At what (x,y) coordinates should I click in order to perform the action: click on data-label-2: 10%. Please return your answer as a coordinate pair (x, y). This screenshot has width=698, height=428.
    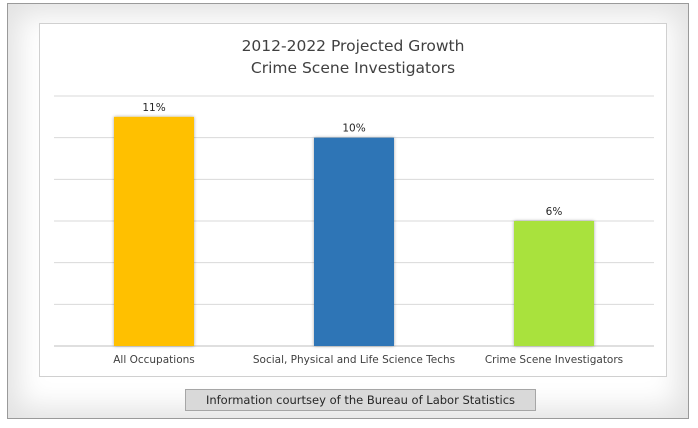
    Looking at the image, I should click on (353, 129).